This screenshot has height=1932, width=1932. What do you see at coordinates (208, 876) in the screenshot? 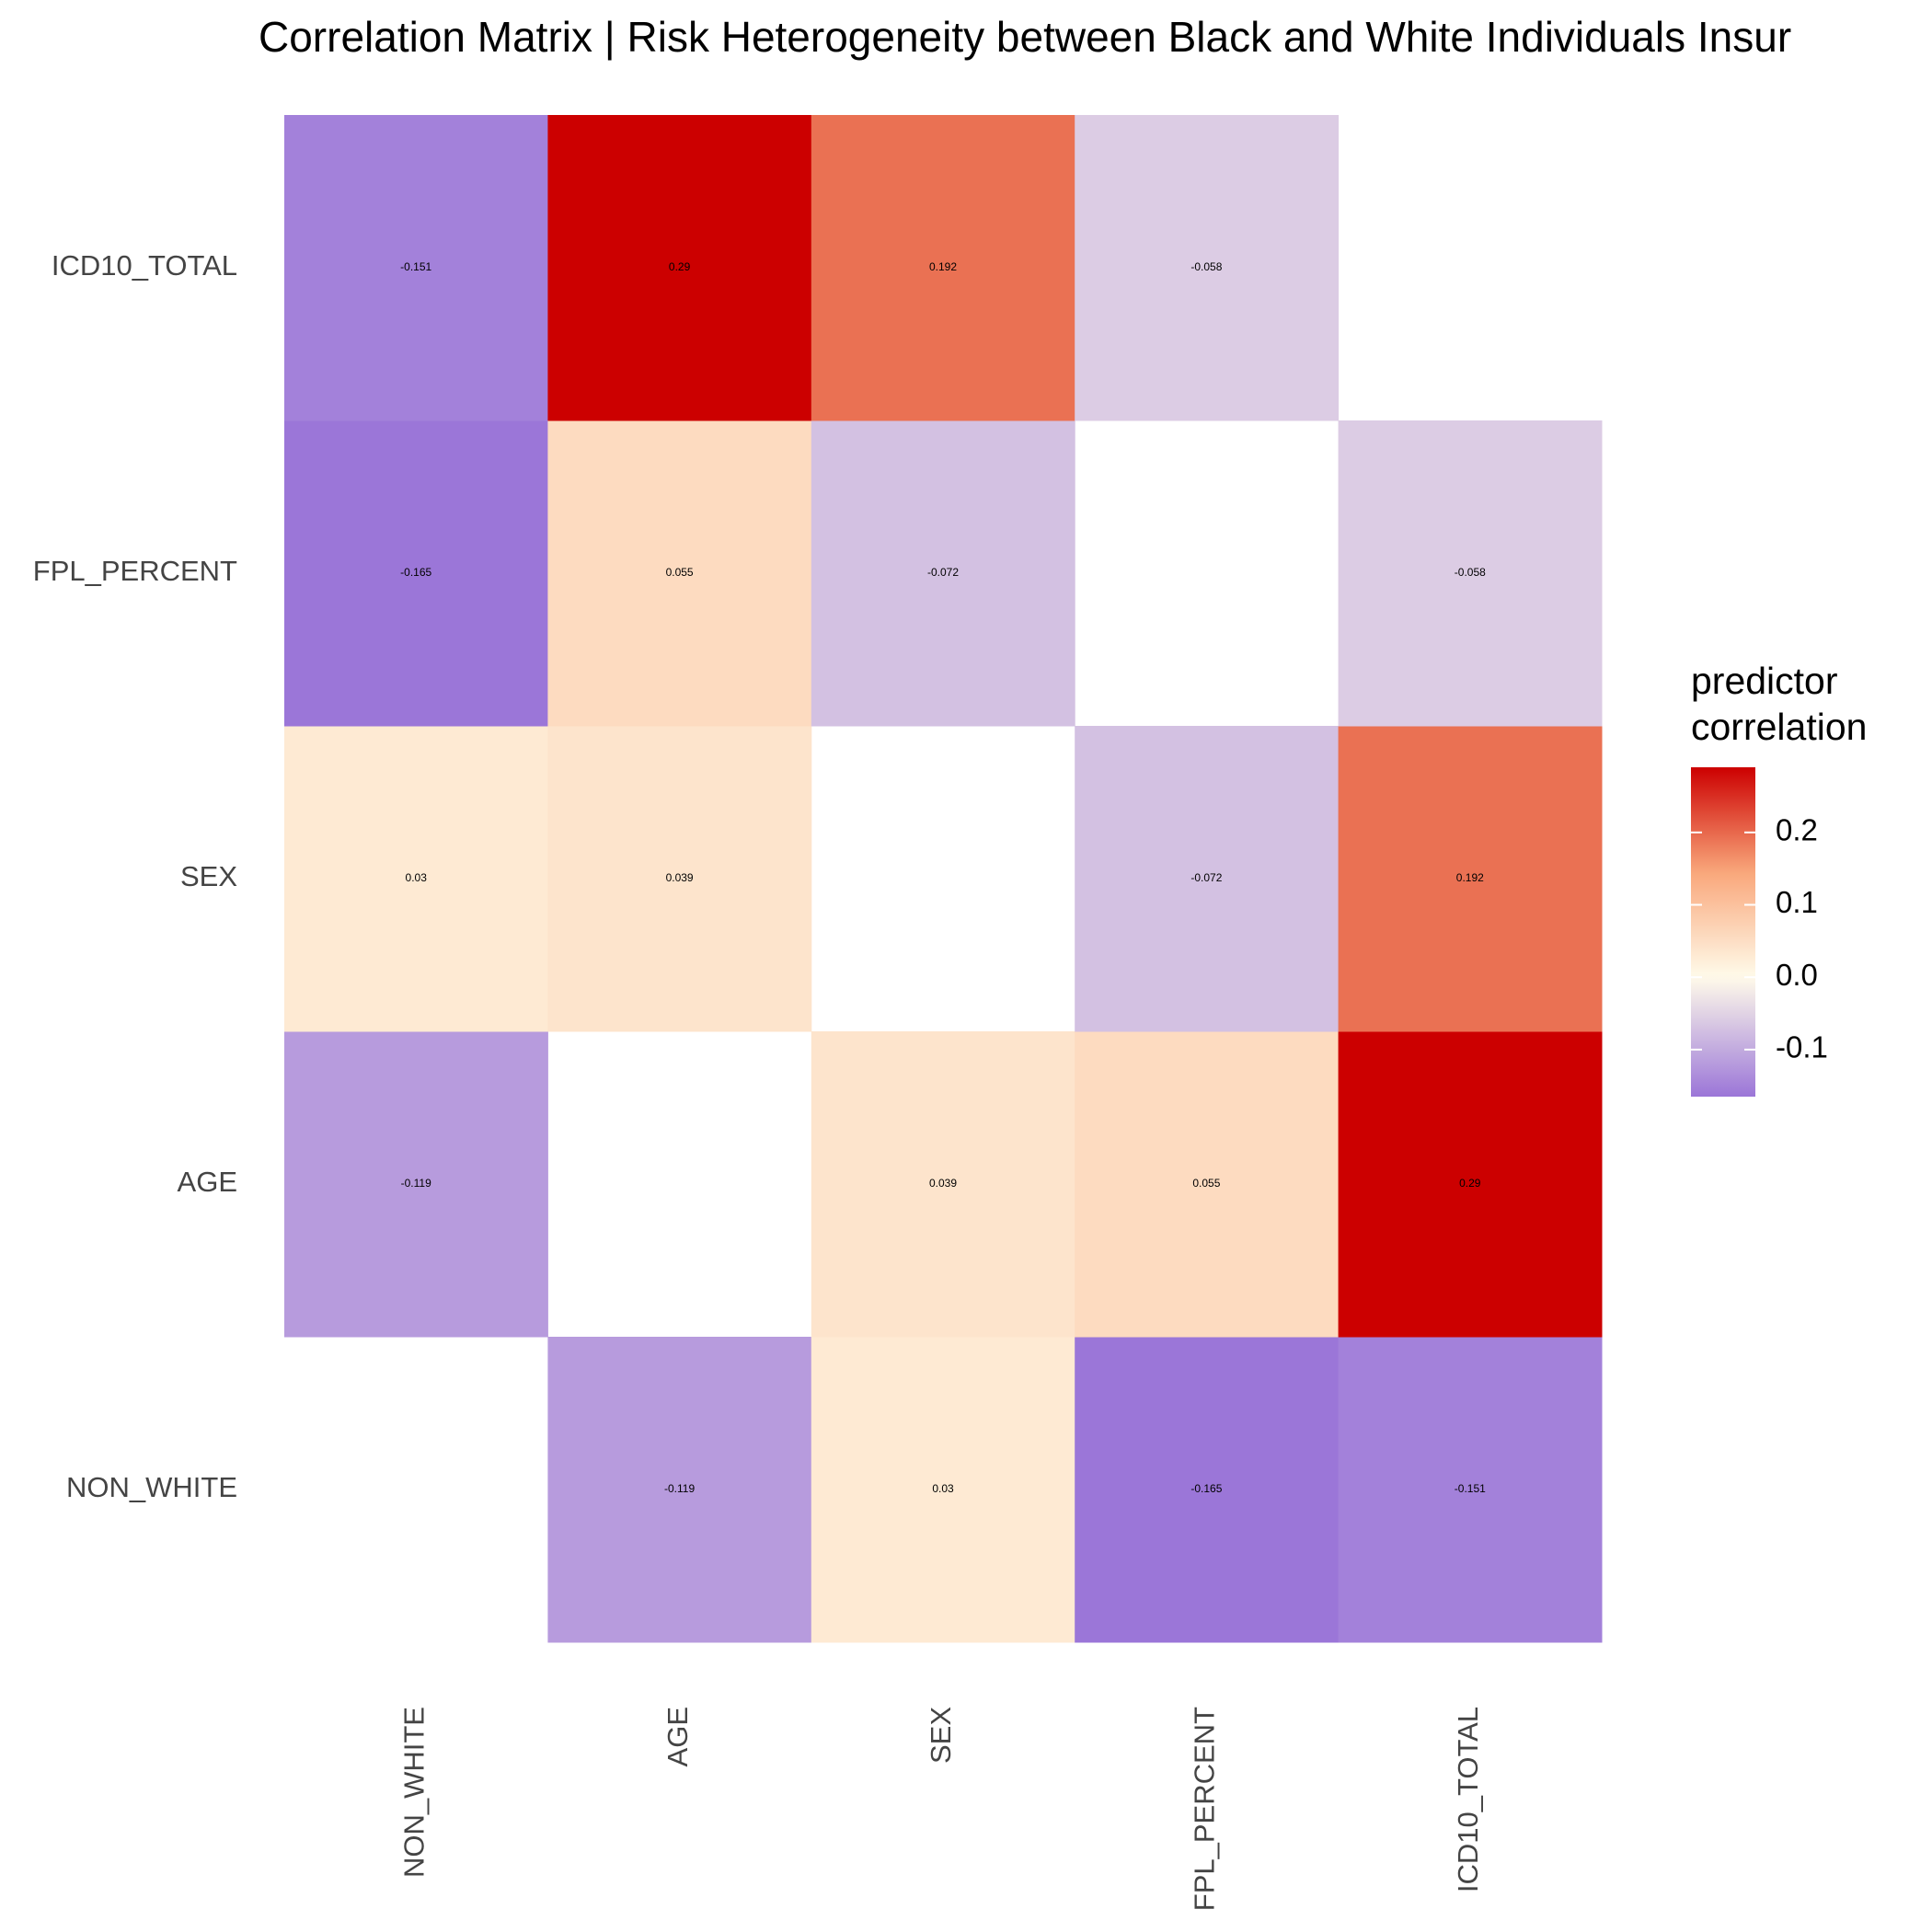
I see `y-tick-label: SEX` at bounding box center [208, 876].